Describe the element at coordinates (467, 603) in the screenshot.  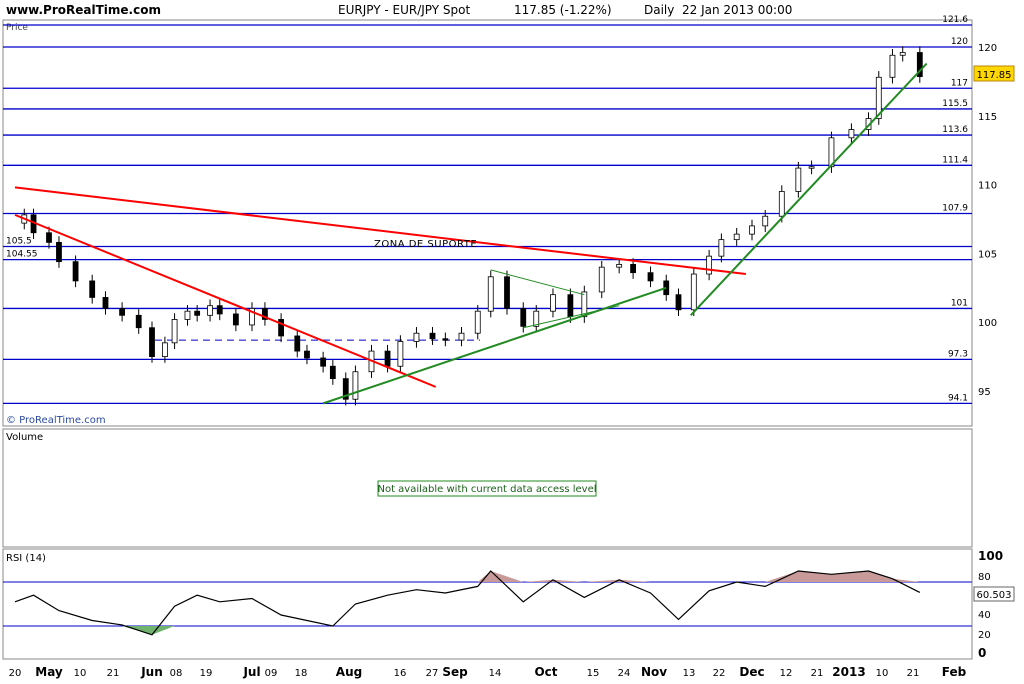
I see `rsi-line` at that location.